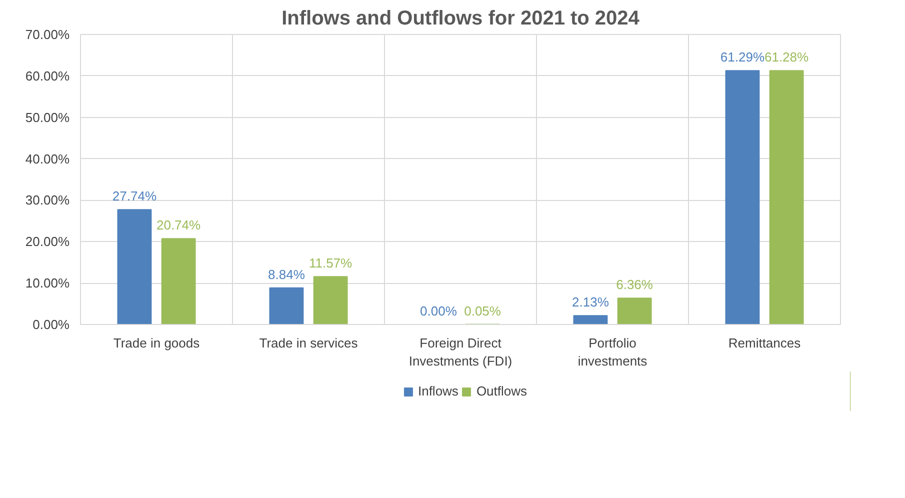 Image resolution: width=905 pixels, height=498 pixels. I want to click on data-label: 0.05%, so click(483, 310).